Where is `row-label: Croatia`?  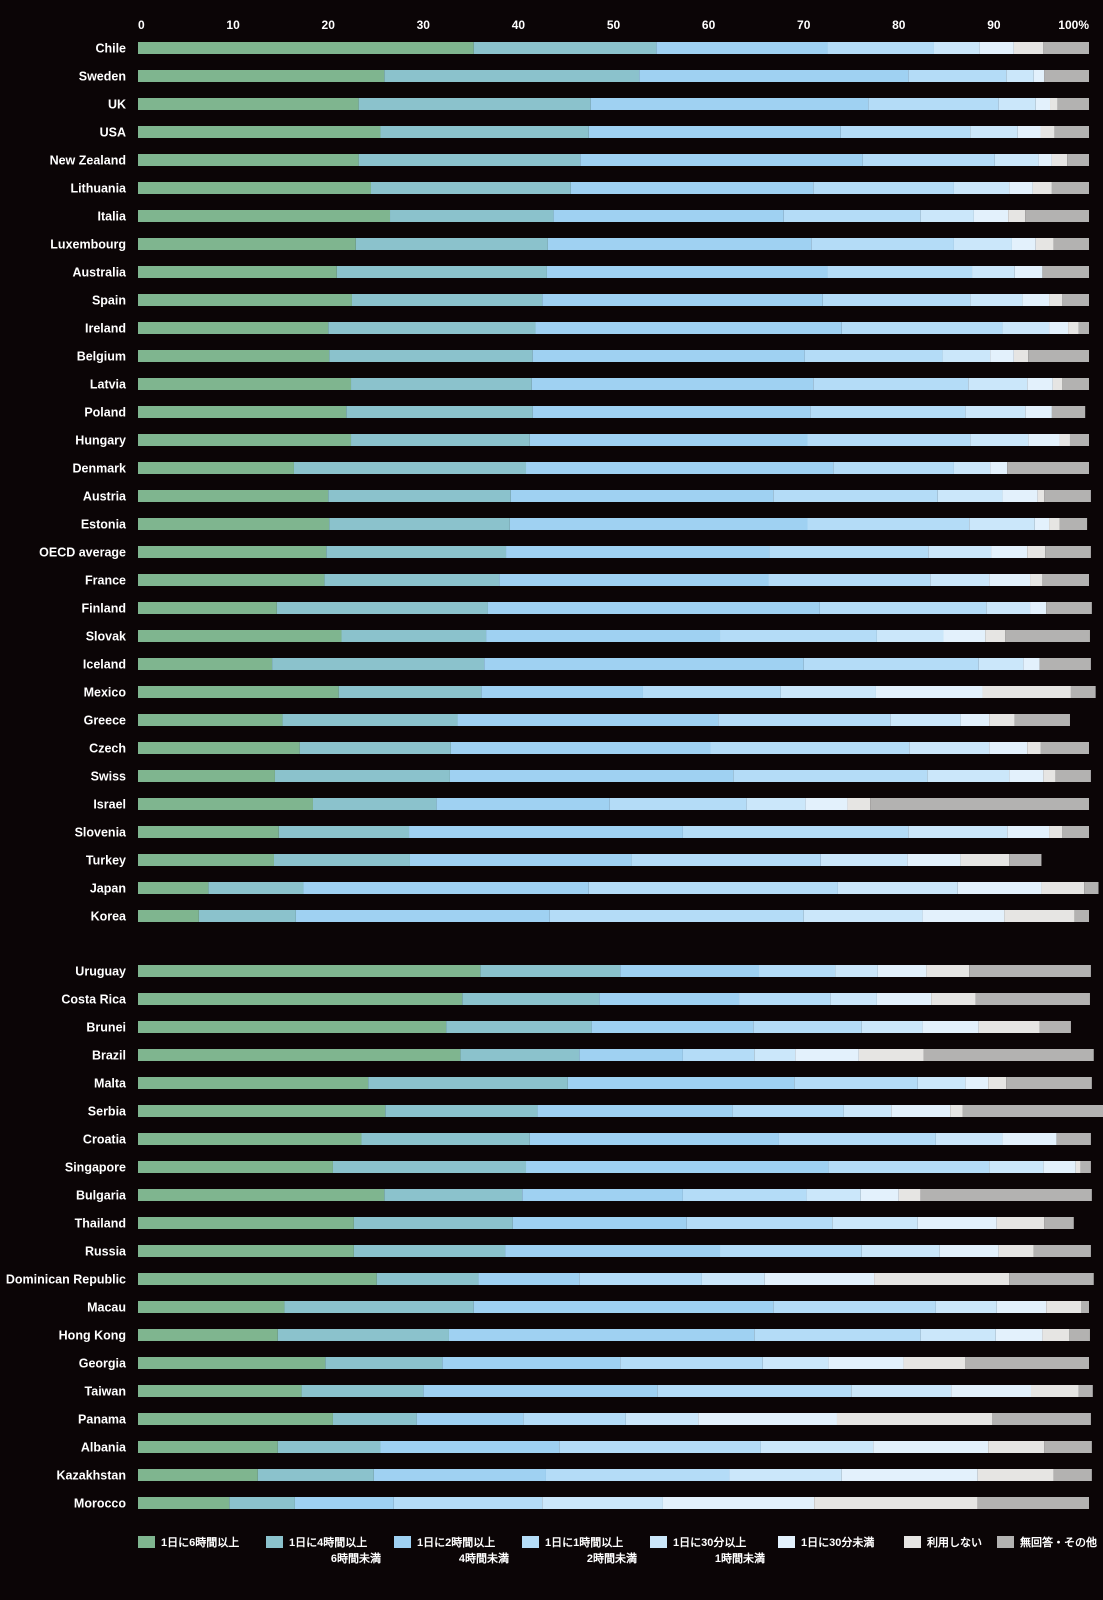
row-label: Croatia is located at coordinates (105, 1140).